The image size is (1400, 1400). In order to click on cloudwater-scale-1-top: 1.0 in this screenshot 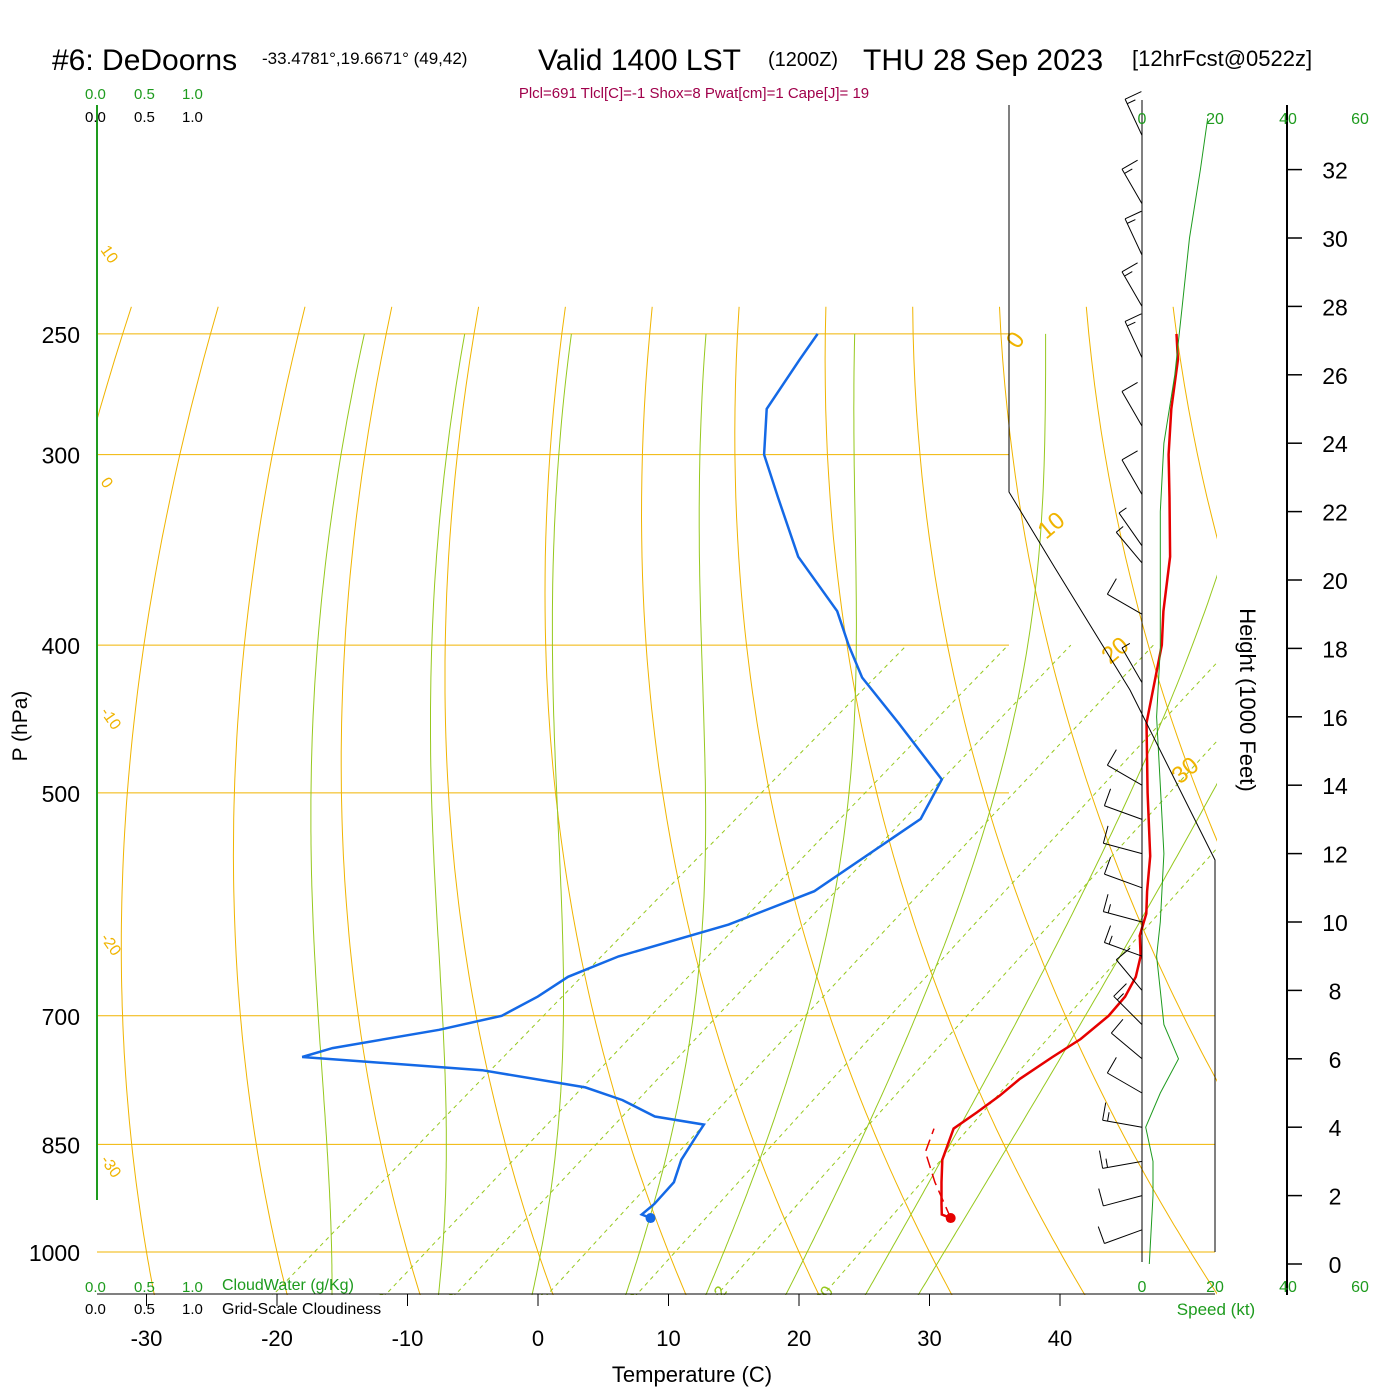, I will do `click(192, 94)`.